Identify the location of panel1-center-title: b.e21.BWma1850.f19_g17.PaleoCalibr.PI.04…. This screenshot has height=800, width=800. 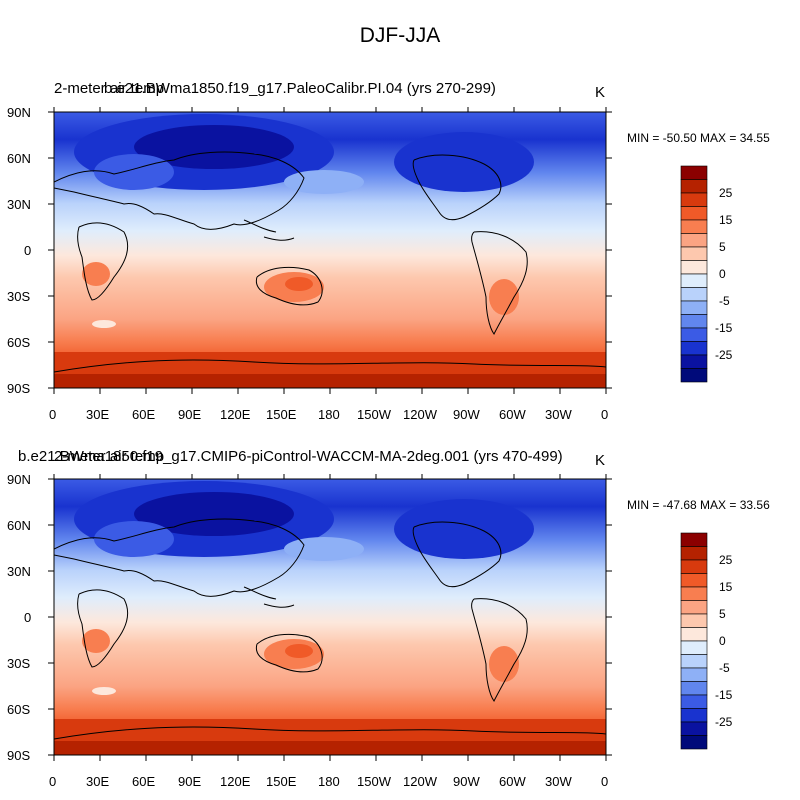
(300, 88).